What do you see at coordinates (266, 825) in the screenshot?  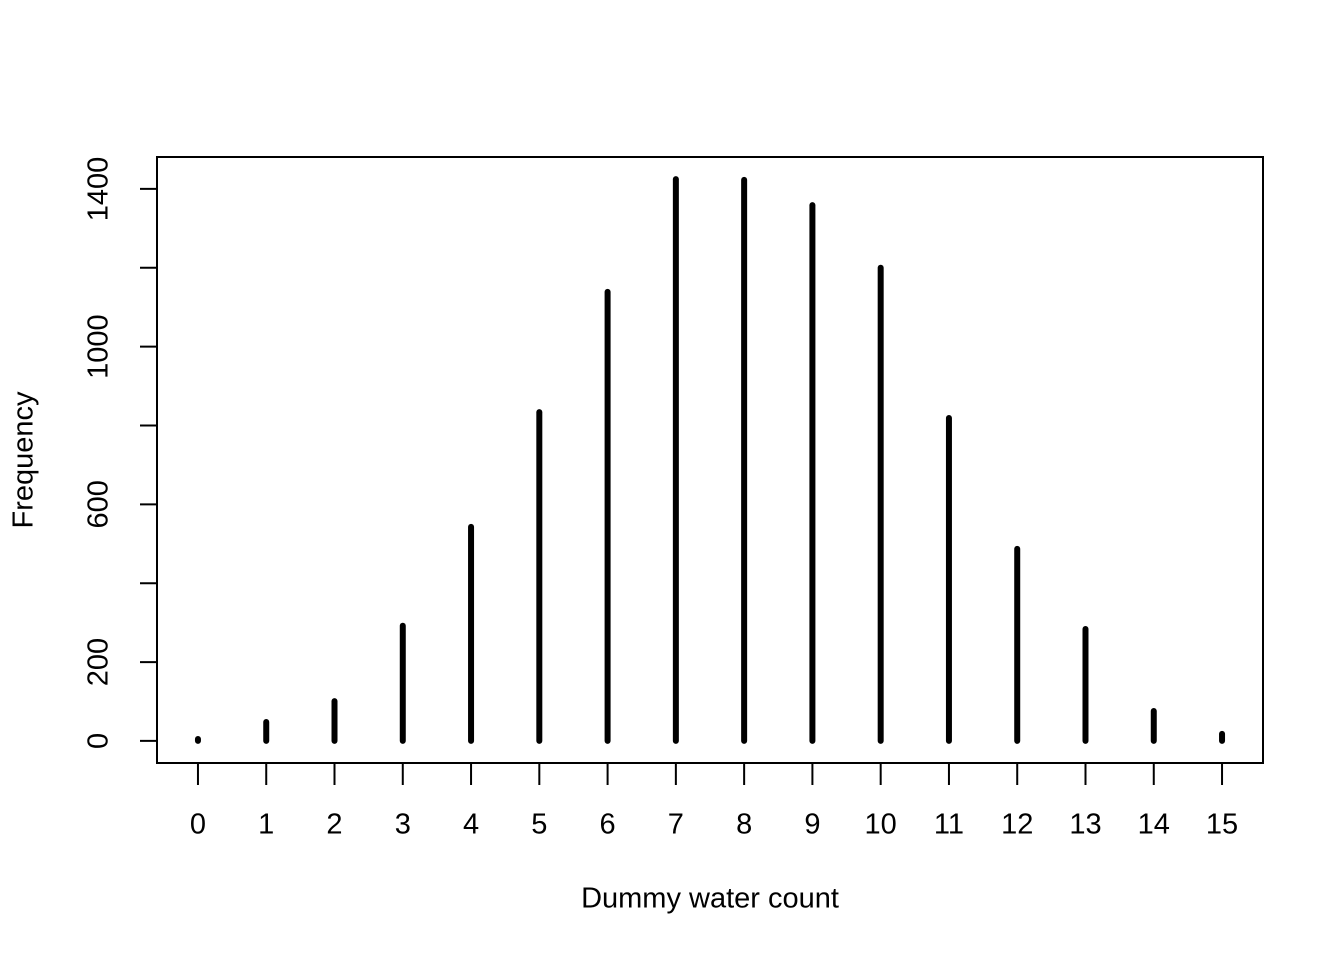 I see `x-tick-label: 1` at bounding box center [266, 825].